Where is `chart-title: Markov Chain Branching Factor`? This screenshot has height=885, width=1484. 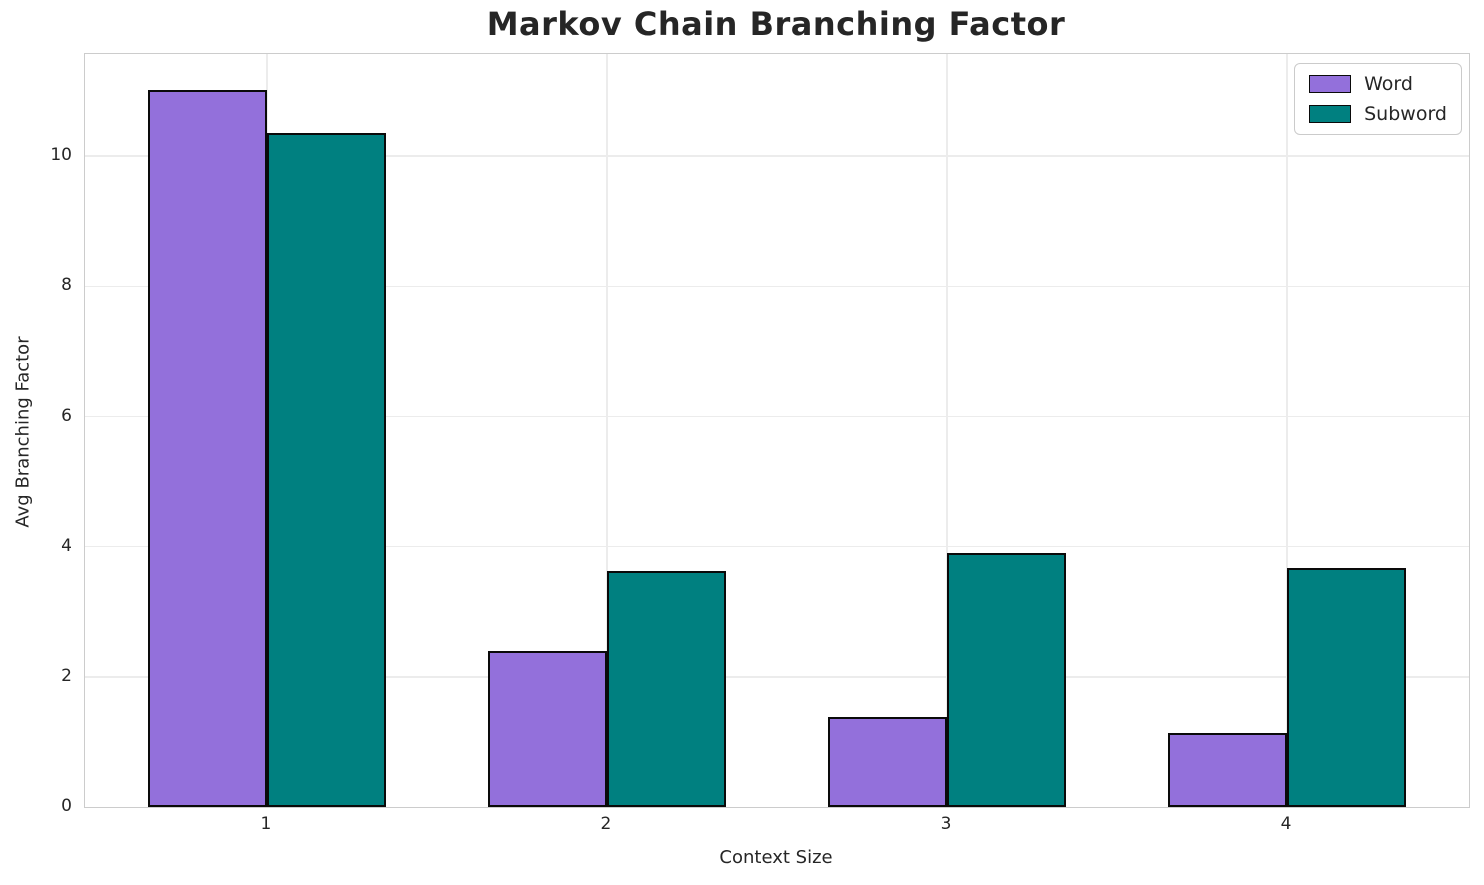
chart-title: Markov Chain Branching Factor is located at coordinates (776, 24).